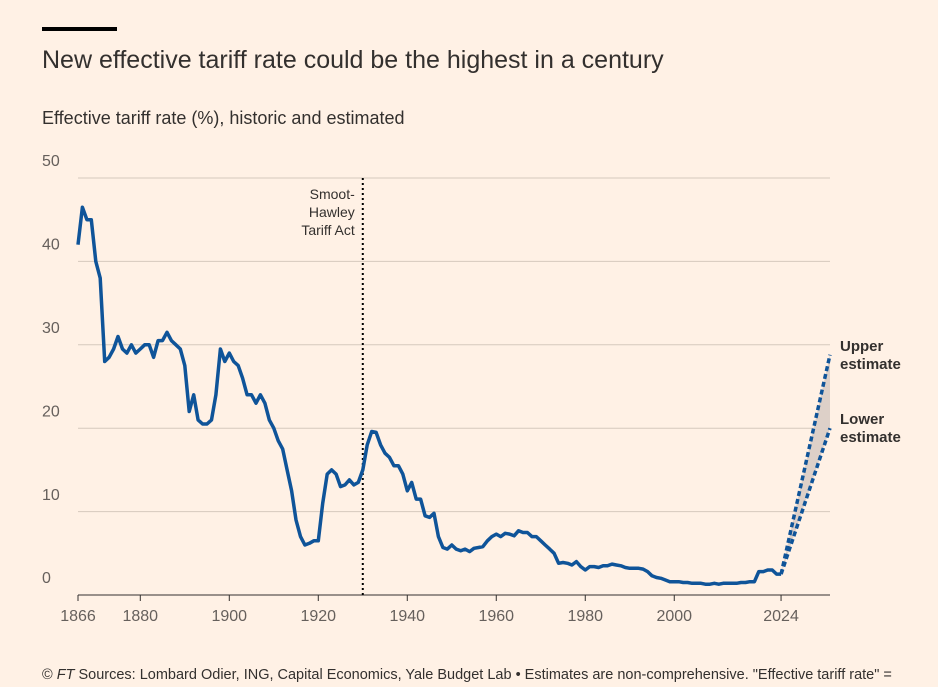 The image size is (938, 687). What do you see at coordinates (674, 616) in the screenshot?
I see `x-tick-label: 2000` at bounding box center [674, 616].